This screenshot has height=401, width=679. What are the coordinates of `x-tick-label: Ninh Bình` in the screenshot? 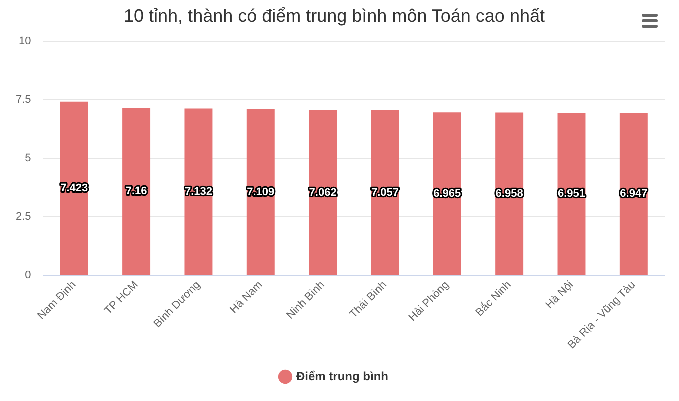 It's located at (306, 300).